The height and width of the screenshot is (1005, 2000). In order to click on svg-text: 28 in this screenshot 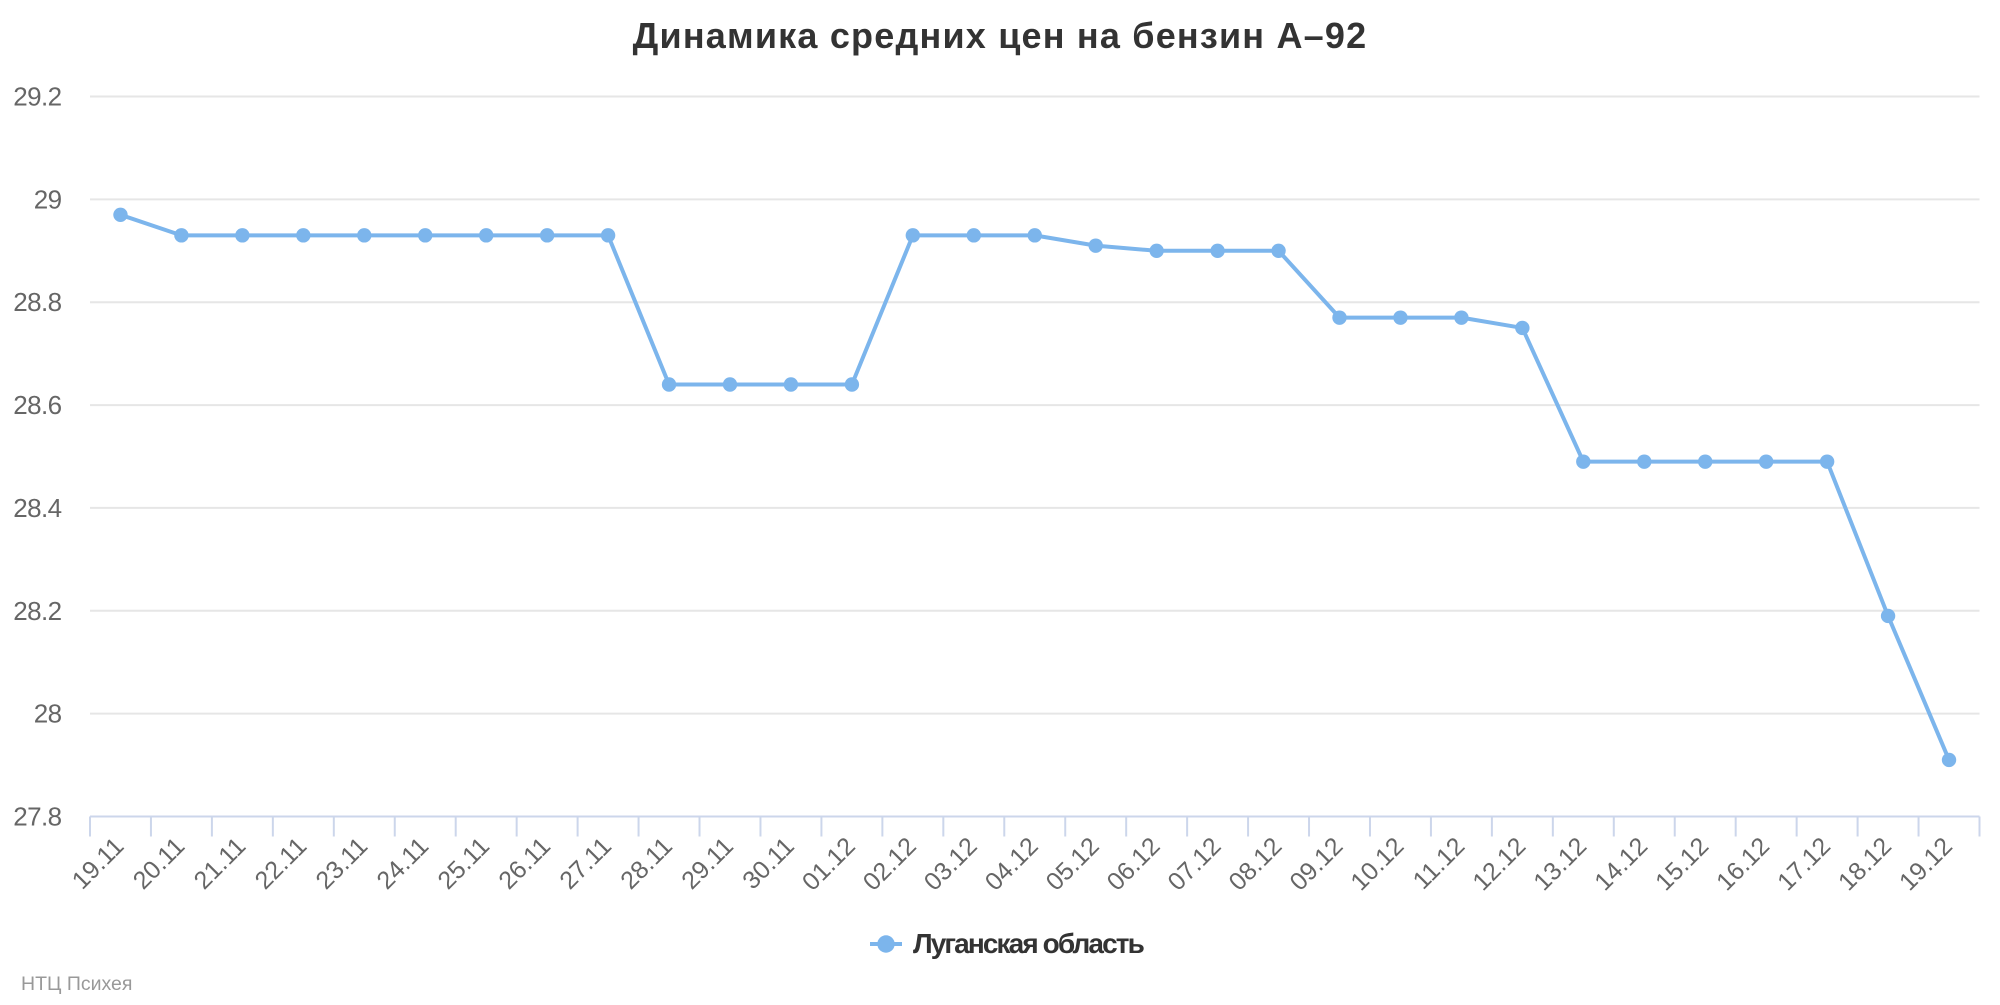, I will do `click(48, 714)`.